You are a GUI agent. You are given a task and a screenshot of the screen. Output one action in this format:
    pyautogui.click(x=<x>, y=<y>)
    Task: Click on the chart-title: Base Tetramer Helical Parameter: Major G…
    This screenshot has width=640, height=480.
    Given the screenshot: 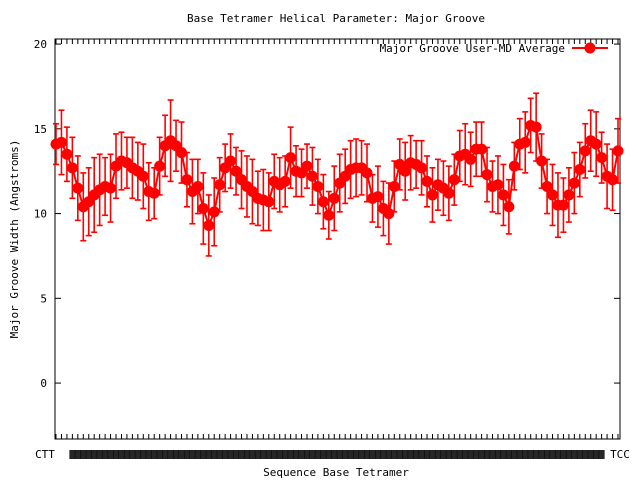 What is the action you would take?
    pyautogui.click(x=336, y=18)
    